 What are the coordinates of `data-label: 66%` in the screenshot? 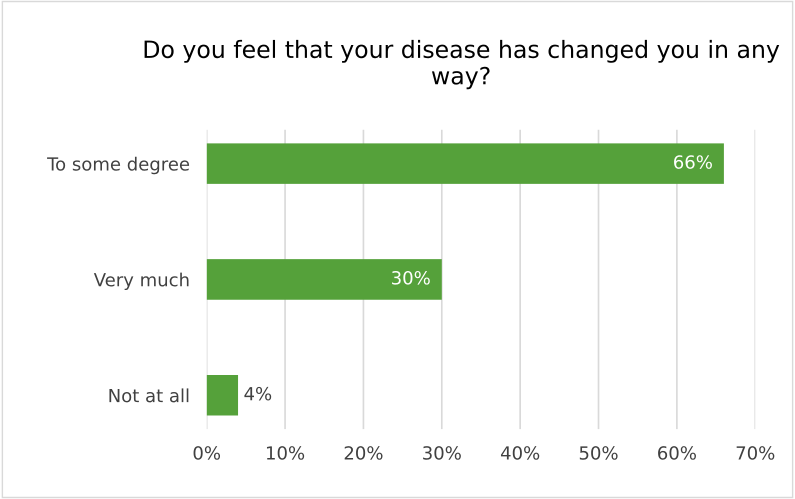 It's located at (693, 162).